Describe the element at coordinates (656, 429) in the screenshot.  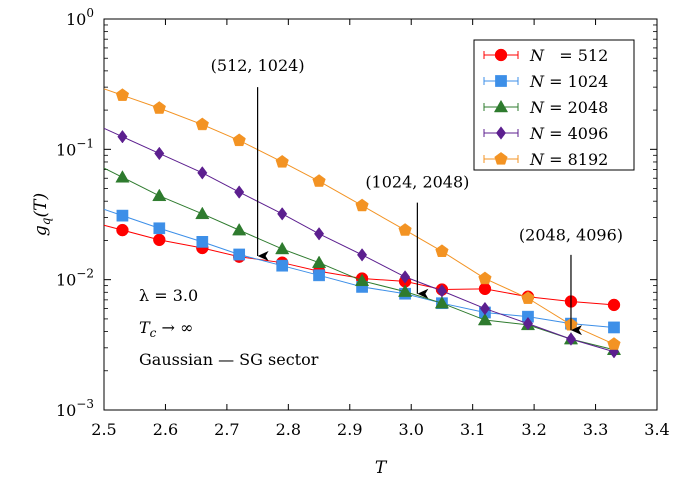
I see `x-tick-label: 3.4` at that location.